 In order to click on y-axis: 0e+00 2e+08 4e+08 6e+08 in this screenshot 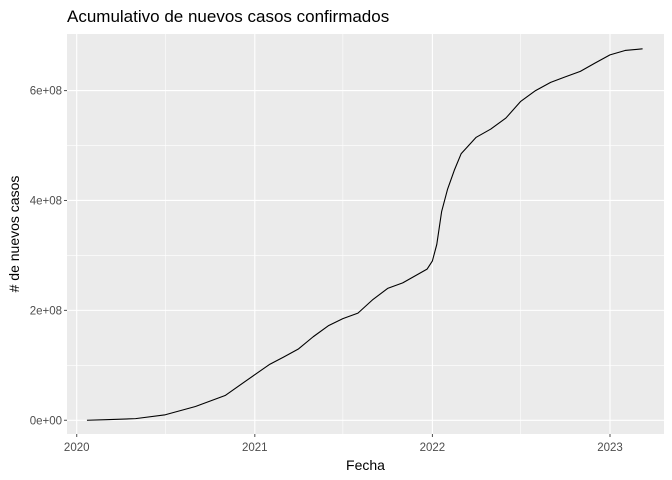, I will do `click(48, 256)`.